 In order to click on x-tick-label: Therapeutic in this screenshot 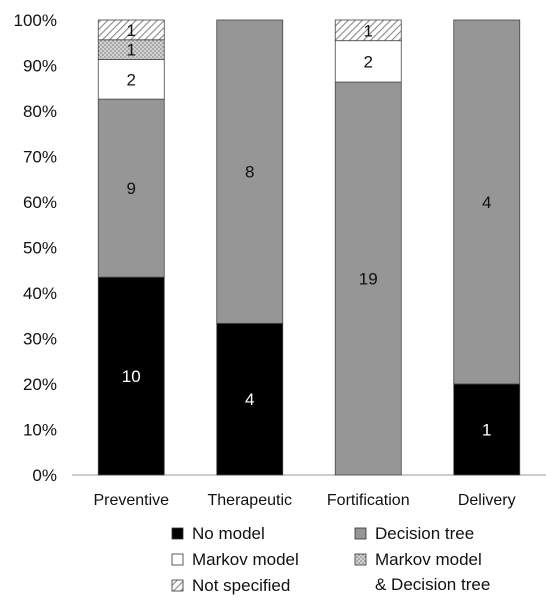, I will do `click(250, 500)`.